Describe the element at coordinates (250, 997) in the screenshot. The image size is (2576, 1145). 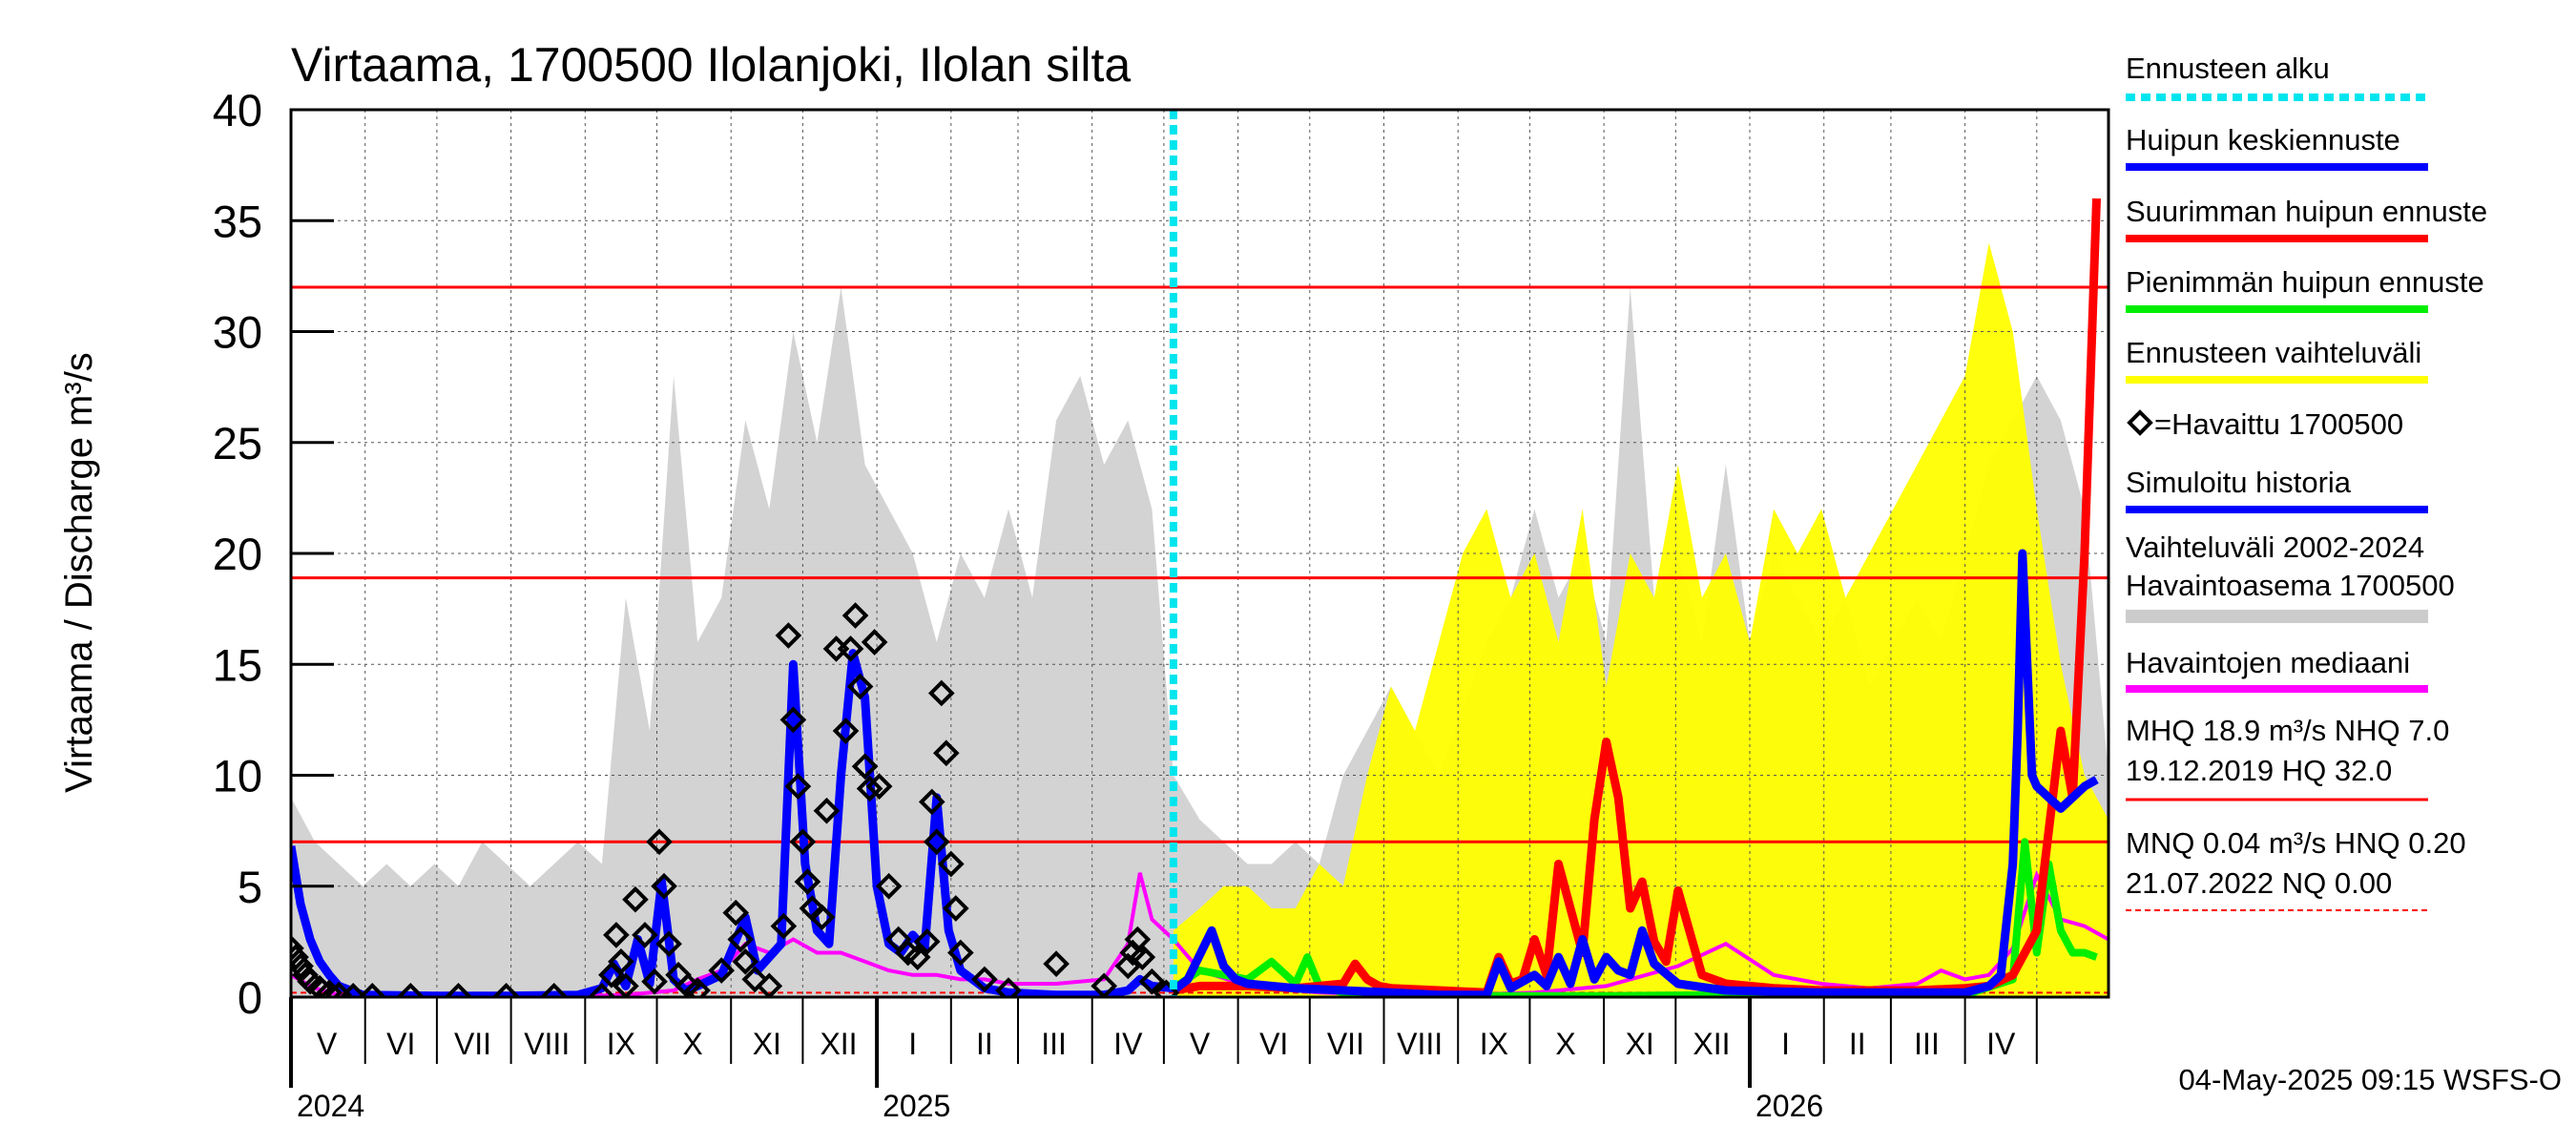
I see `y-tick-label-0: 0` at that location.